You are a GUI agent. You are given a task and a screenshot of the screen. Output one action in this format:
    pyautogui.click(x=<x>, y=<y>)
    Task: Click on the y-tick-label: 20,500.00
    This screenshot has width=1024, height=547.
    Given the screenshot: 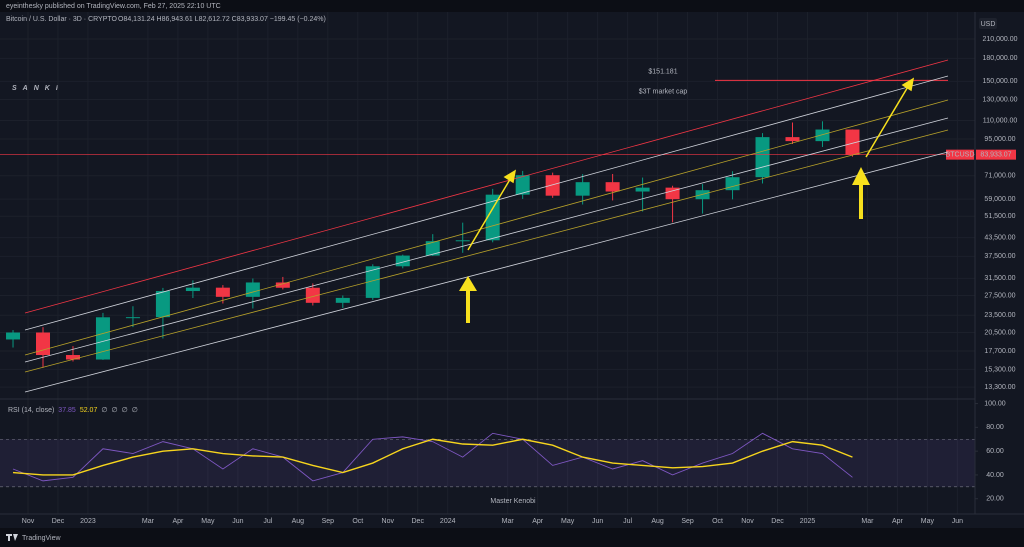 What is the action you would take?
    pyautogui.click(x=999, y=332)
    